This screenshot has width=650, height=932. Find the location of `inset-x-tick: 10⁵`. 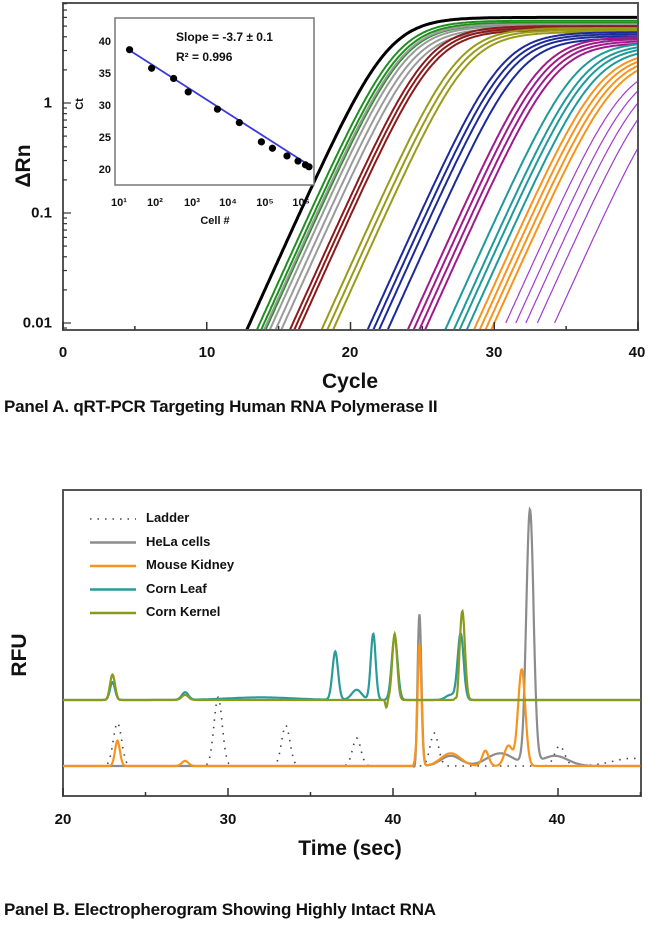

inset-x-tick: 10⁵ is located at coordinates (265, 203).